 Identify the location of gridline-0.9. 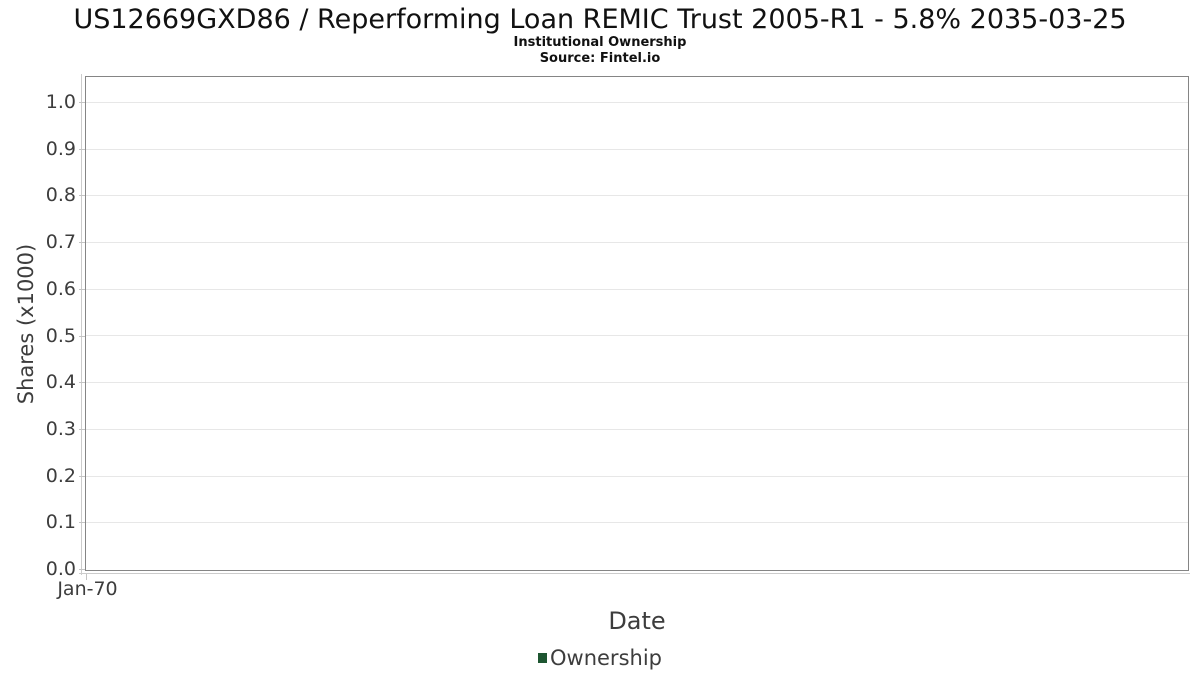
(637, 149).